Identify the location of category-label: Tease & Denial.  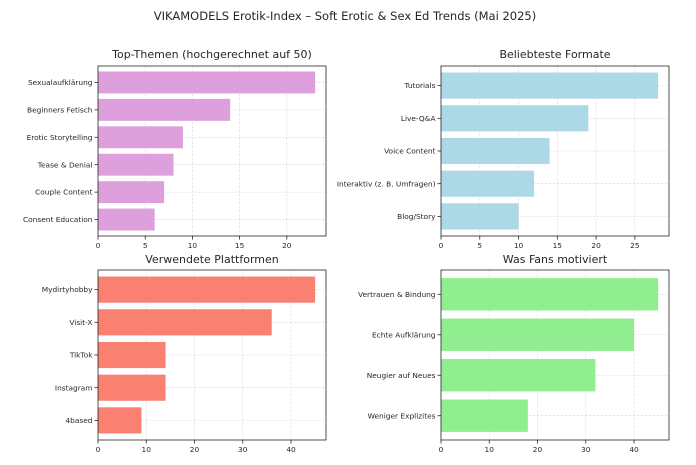
(65, 164).